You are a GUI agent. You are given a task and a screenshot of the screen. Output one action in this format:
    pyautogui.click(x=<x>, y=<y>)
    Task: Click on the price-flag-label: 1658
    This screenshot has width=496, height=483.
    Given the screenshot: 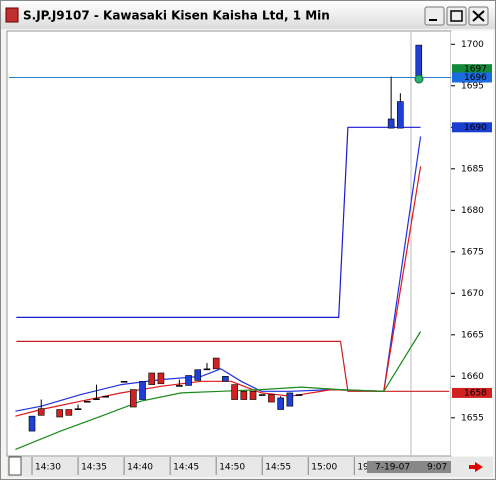 What is the action you would take?
    pyautogui.click(x=475, y=393)
    